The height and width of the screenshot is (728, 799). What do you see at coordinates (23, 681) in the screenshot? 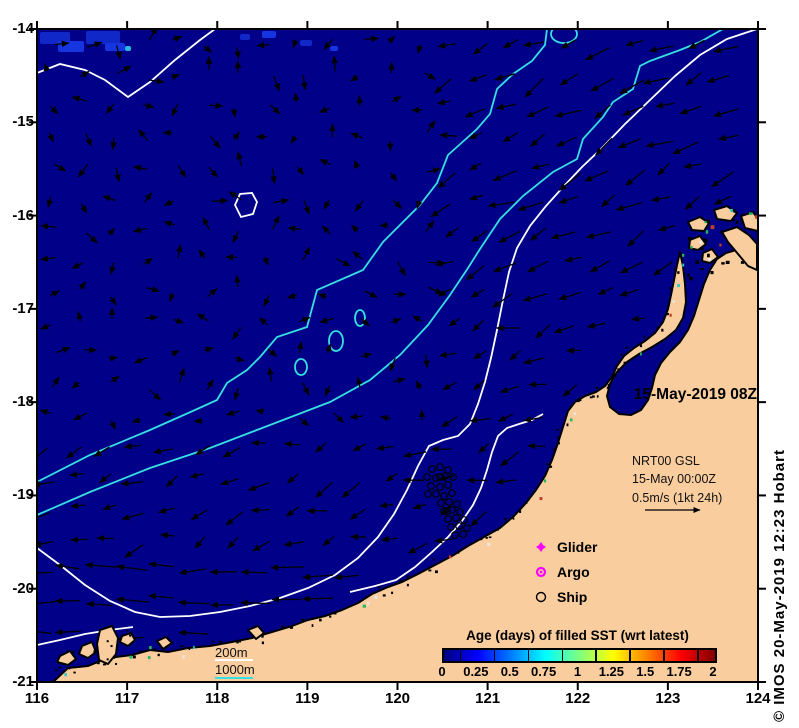
I see `lat-tick-label: -21` at bounding box center [23, 681].